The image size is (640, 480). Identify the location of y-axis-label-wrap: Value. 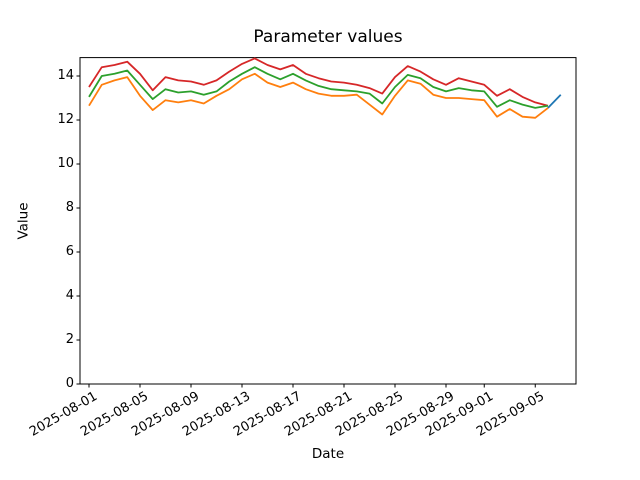
(24, 221).